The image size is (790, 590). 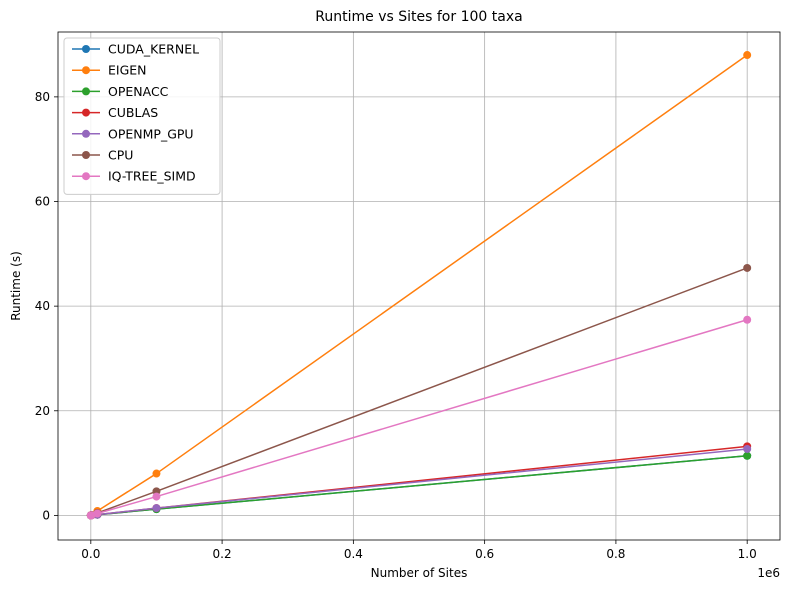 I want to click on x-tick-label: 0.2, so click(x=222, y=554).